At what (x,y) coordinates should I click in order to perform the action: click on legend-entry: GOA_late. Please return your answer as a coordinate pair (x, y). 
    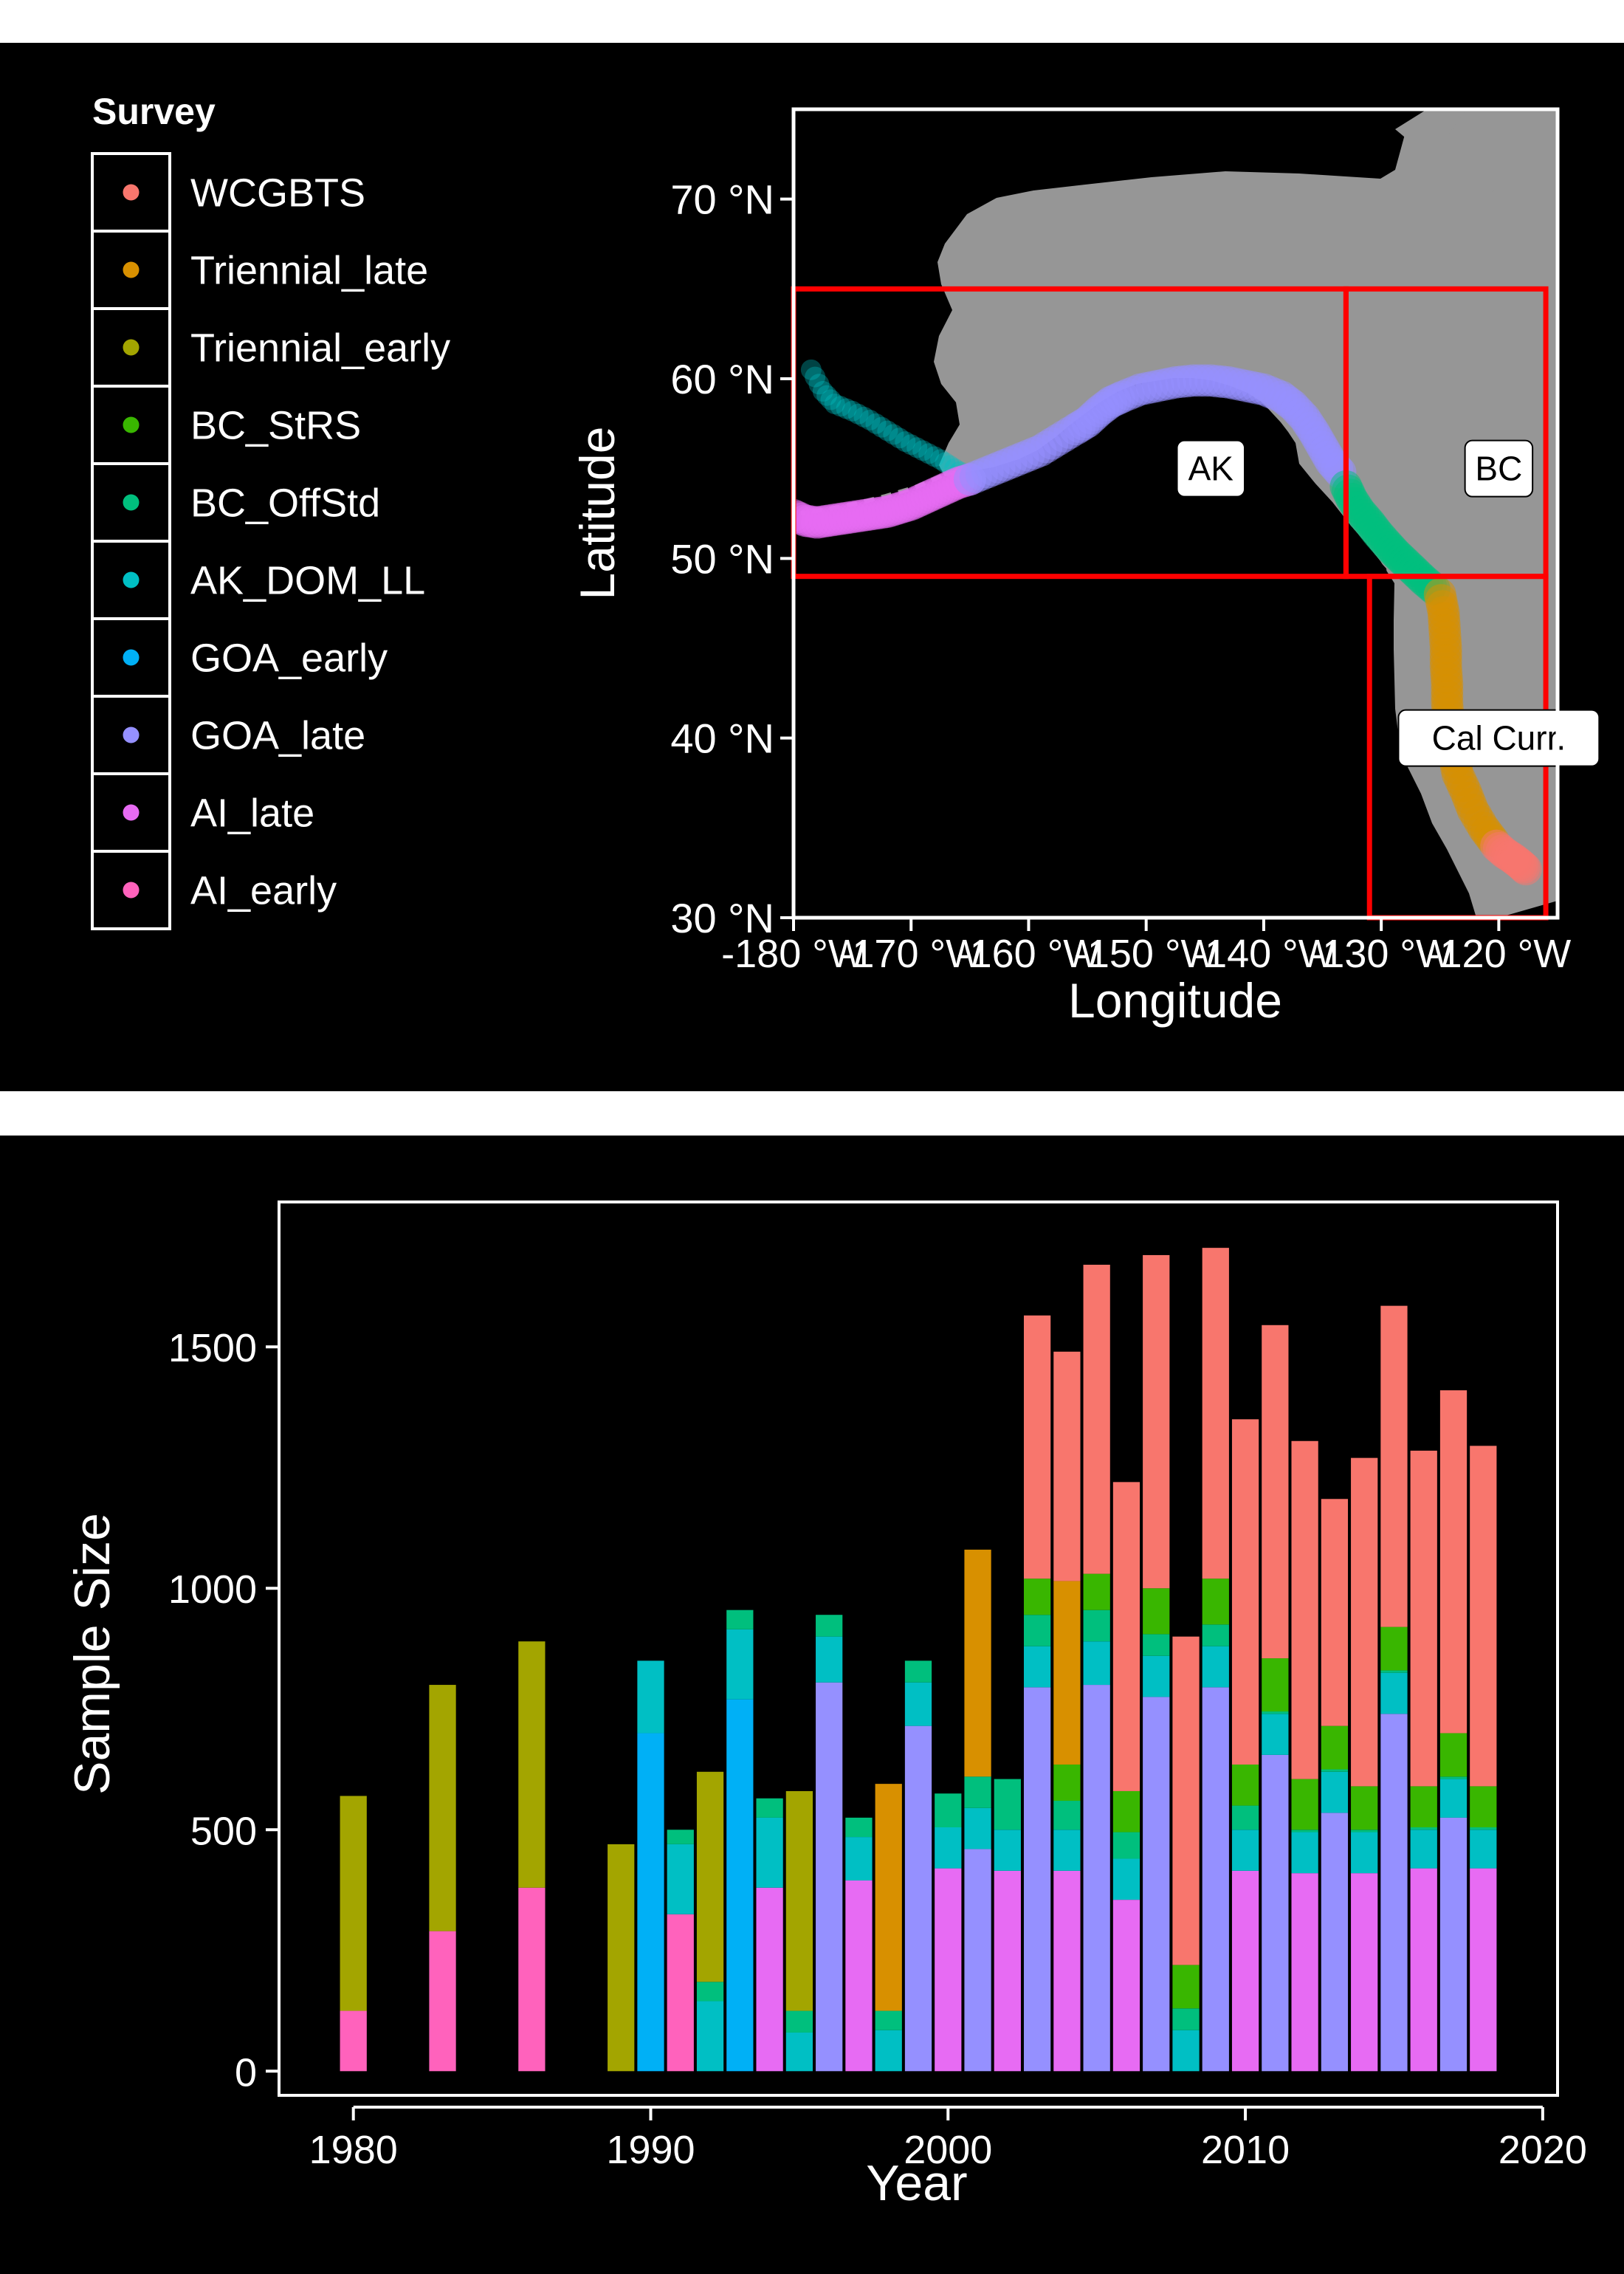
    Looking at the image, I should click on (228, 735).